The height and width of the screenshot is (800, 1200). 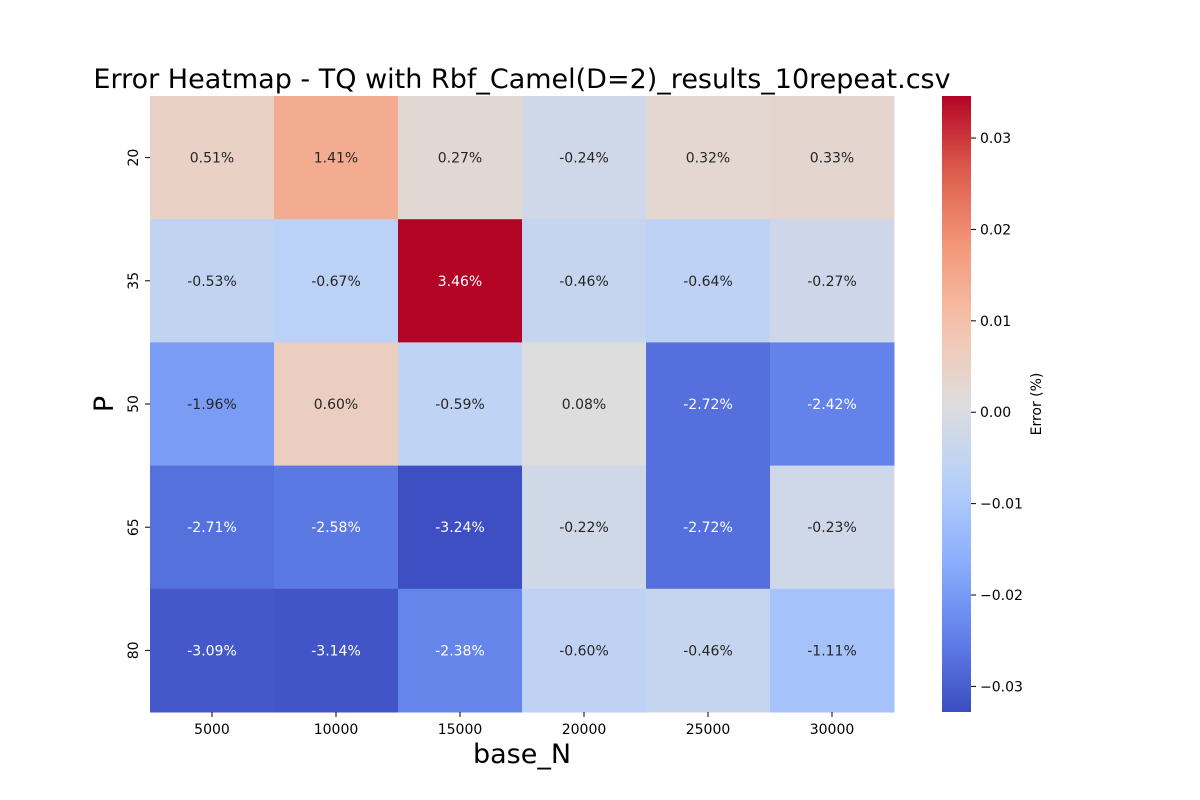 I want to click on cell-label: -2.58%, so click(x=336, y=528).